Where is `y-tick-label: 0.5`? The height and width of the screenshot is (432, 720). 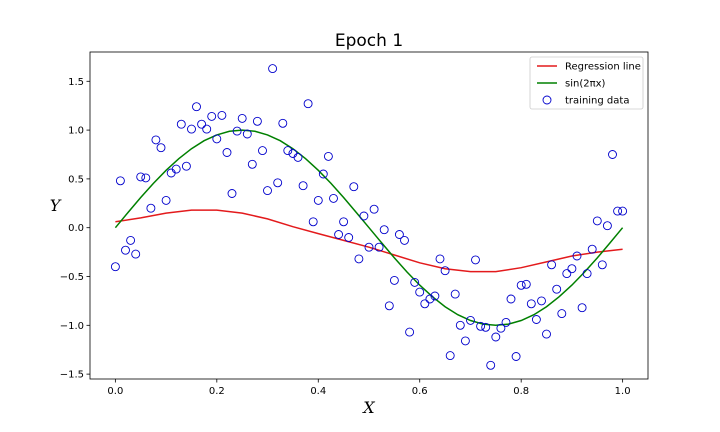
y-tick-label: 0.5 is located at coordinates (76, 179).